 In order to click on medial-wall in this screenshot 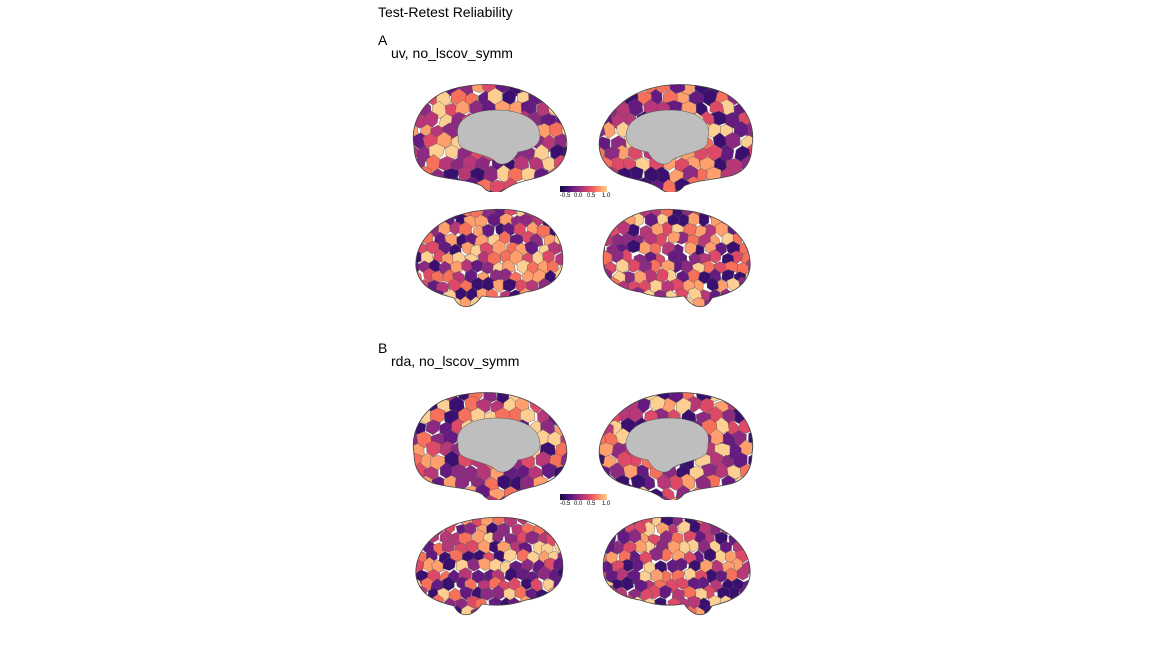, I will do `click(499, 445)`.